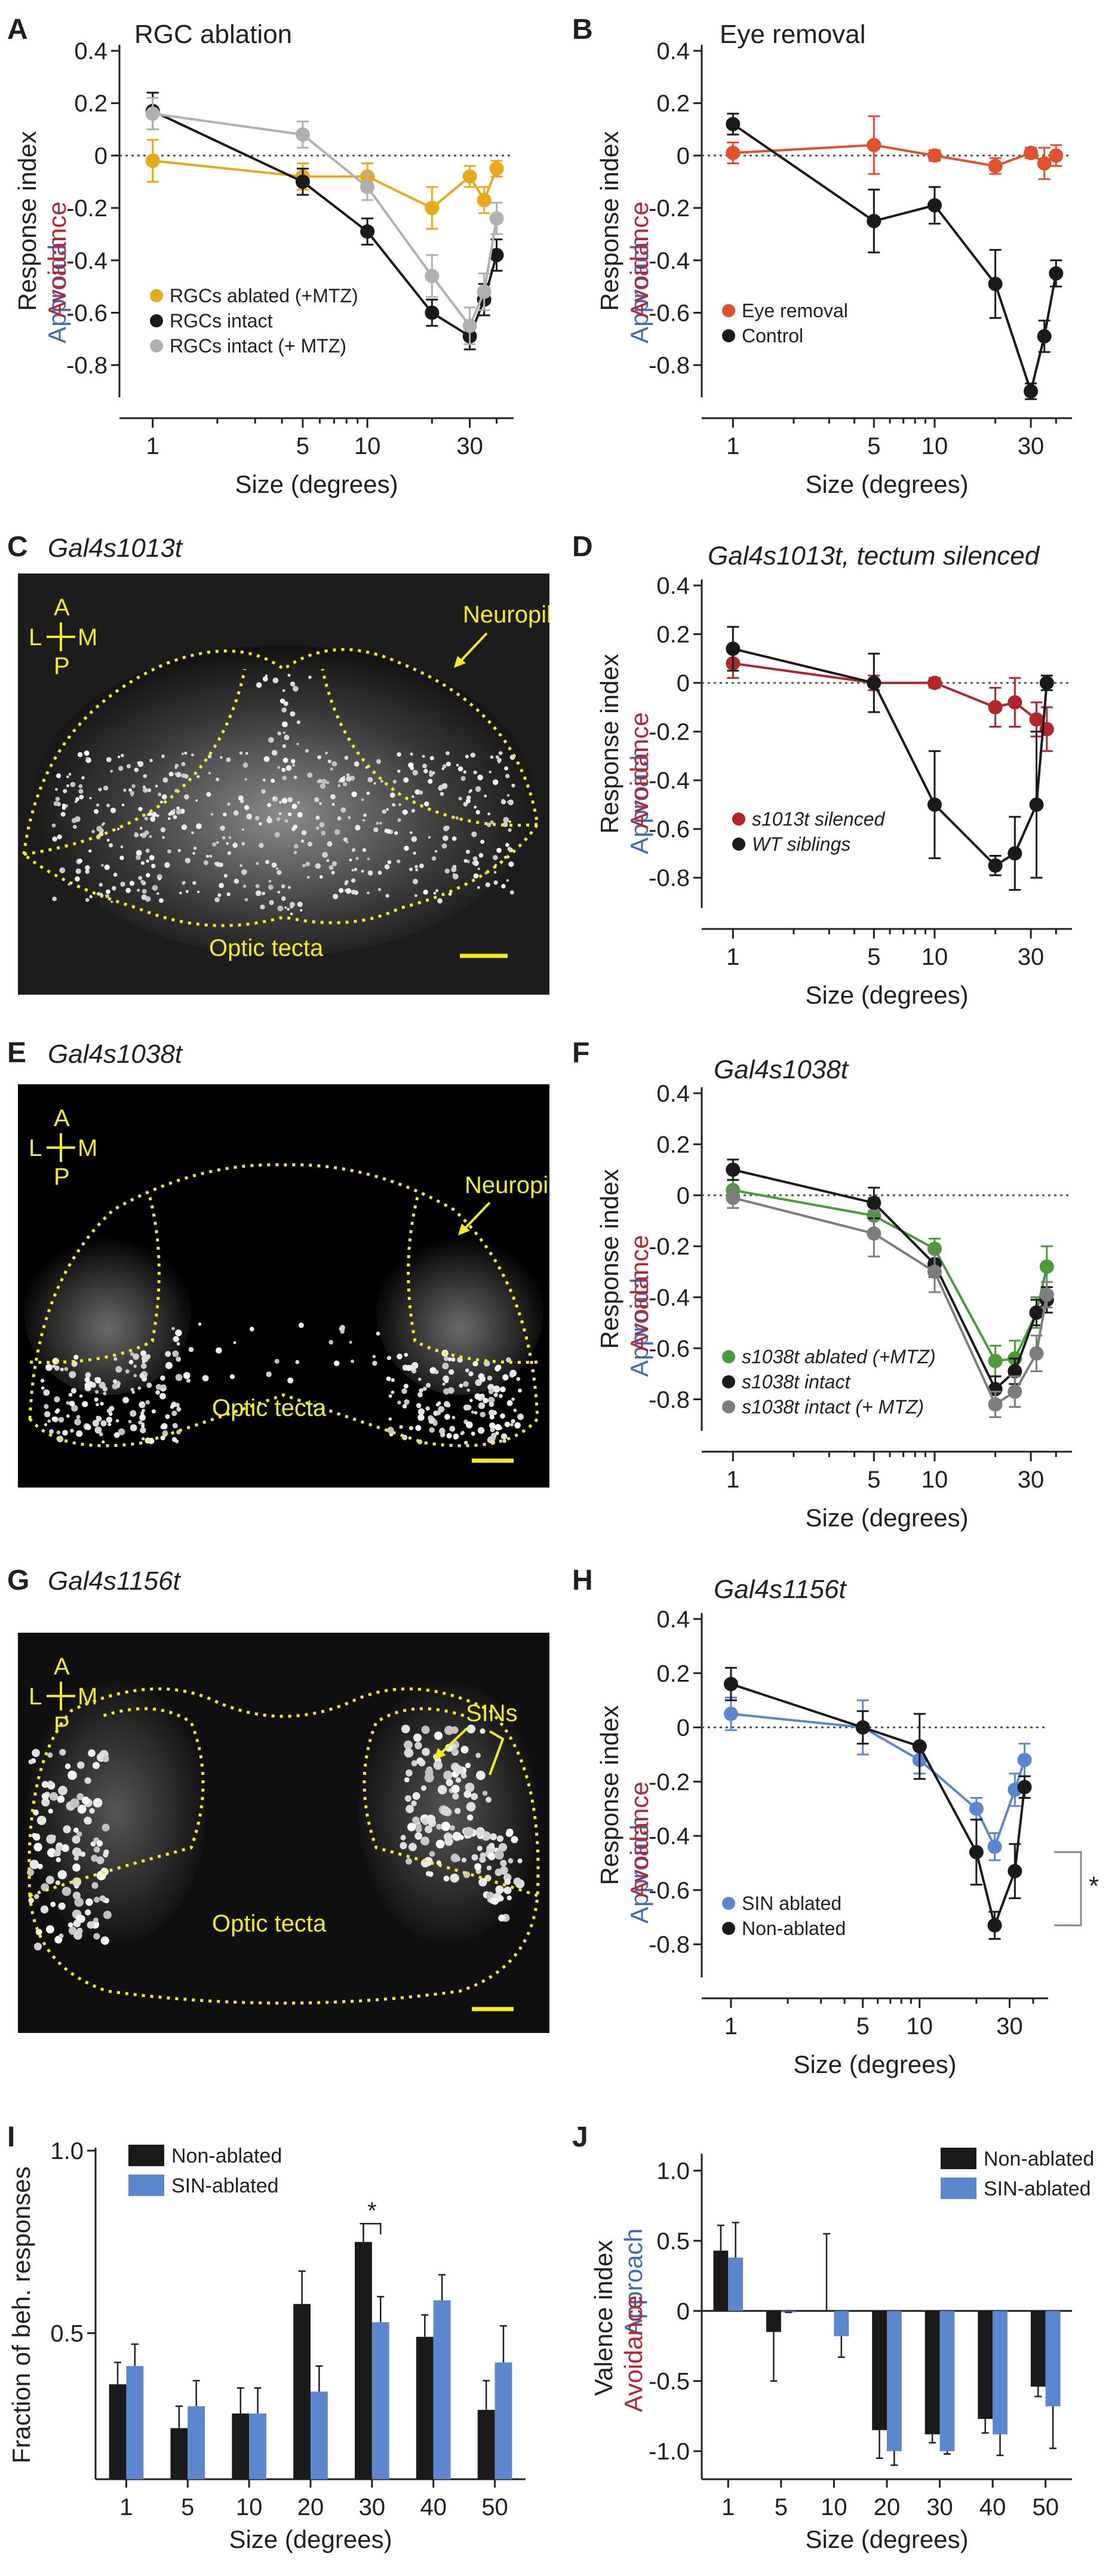 This screenshot has height=2576, width=1115. Describe the element at coordinates (669, 1400) in the screenshot. I see `y-tick-label: -0.8` at that location.